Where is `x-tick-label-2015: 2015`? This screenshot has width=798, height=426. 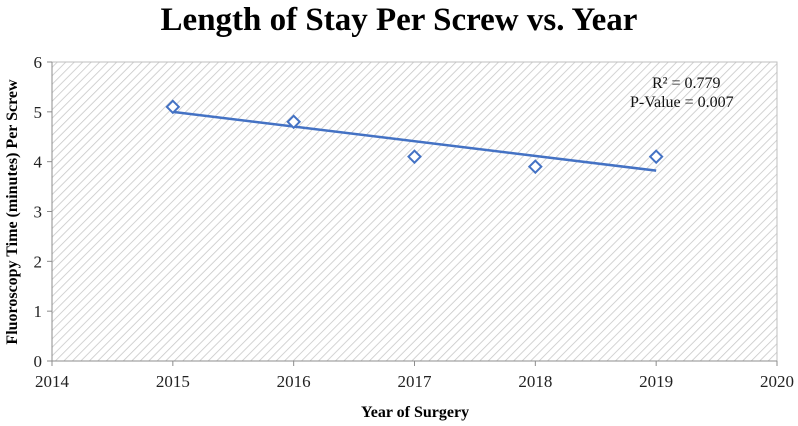
x-tick-label-2015: 2015 is located at coordinates (173, 381).